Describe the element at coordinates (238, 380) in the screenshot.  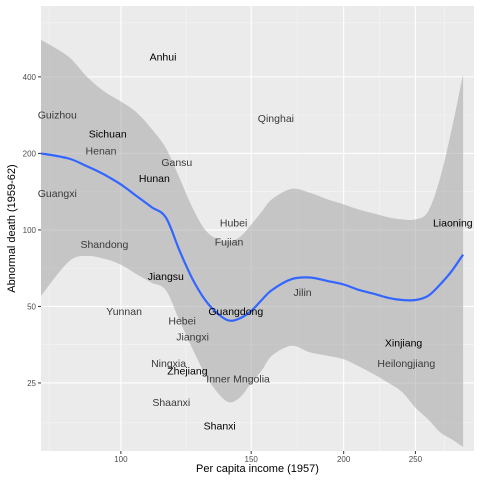
I see `point-label: Inner Mngolia` at that location.